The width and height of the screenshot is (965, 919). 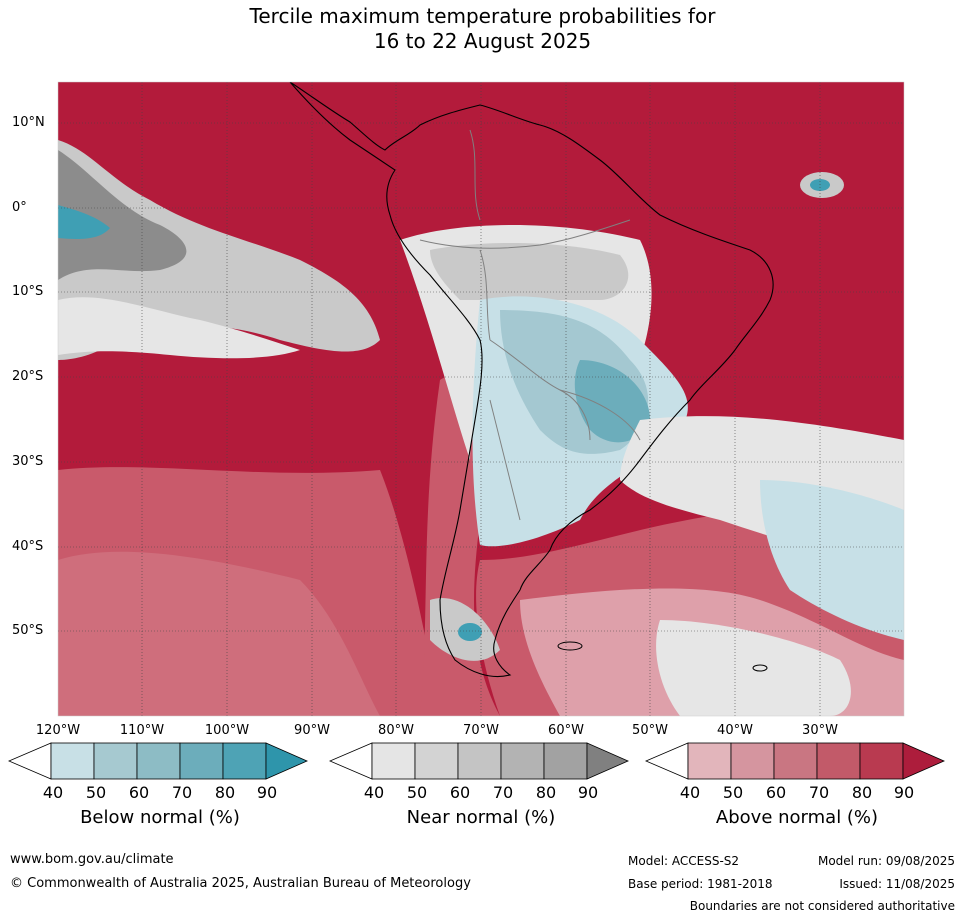 I want to click on website-link: www.bom.gov.au/climate, so click(x=92, y=859).